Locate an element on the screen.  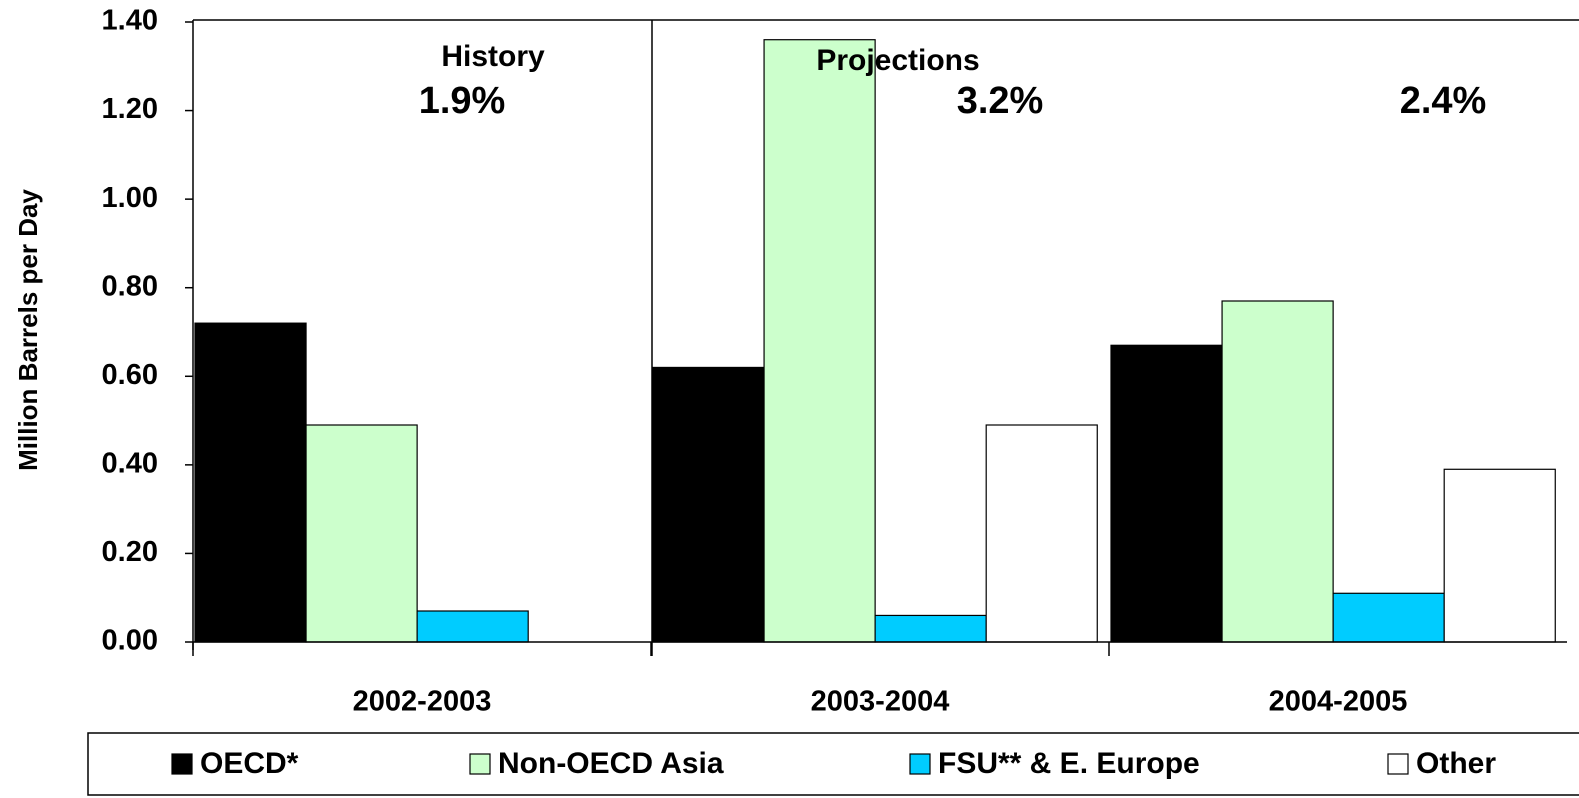
x-tick-label: 2003-2004 is located at coordinates (880, 702).